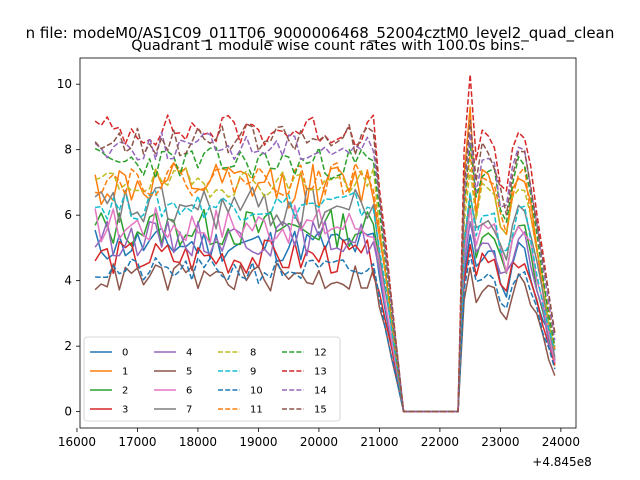  Describe the element at coordinates (189, 410) in the screenshot. I see `legend-label-7: 7` at that location.